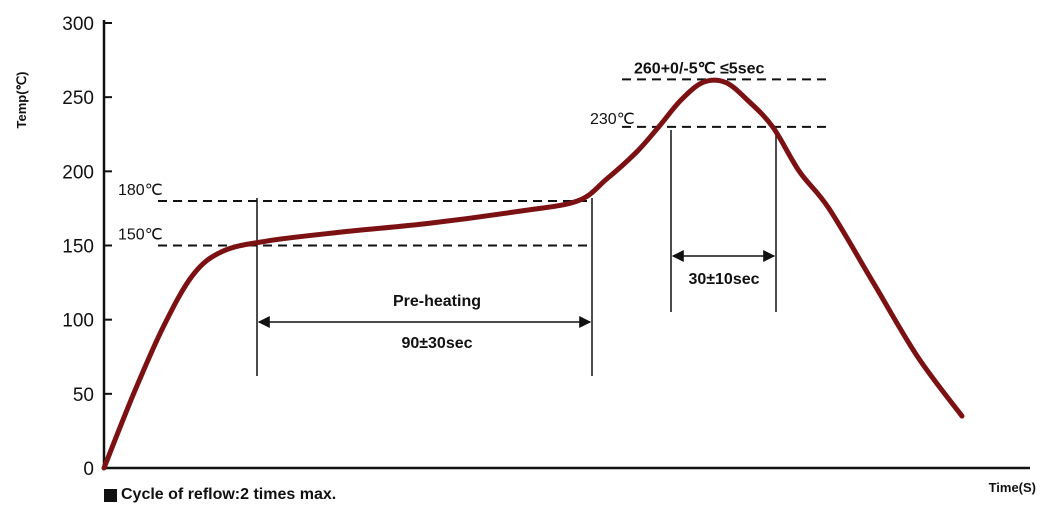  Describe the element at coordinates (437, 301) in the screenshot. I see `preheat-label: Pre-heating` at that location.